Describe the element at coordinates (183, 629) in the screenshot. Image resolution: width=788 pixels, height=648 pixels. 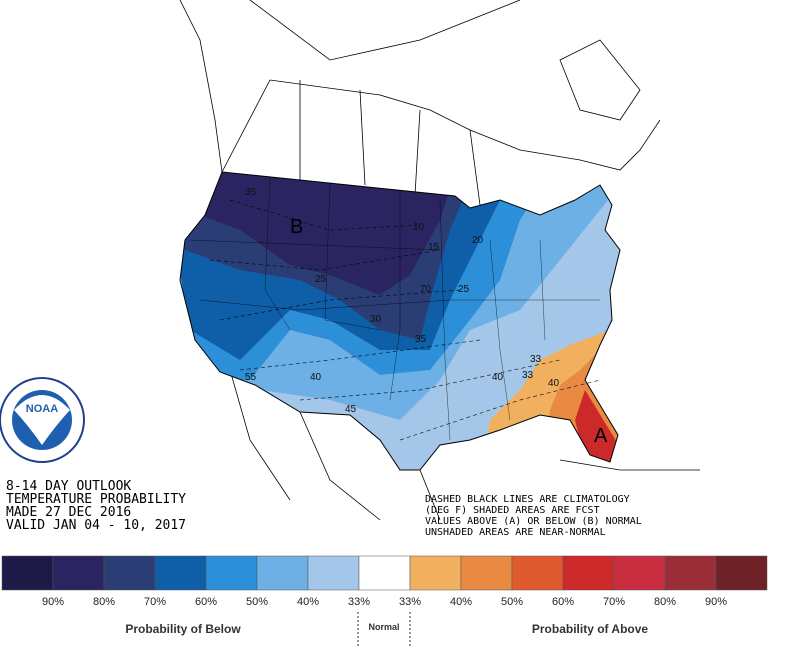
I see `below-caption: Probability of Below` at that location.